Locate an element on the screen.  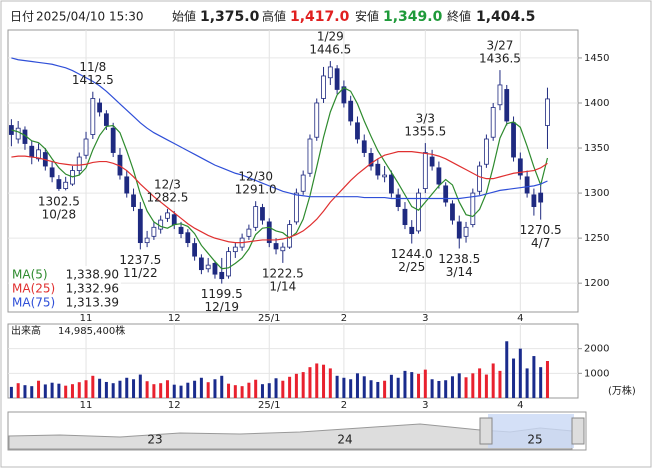
volume-panel is located at coordinates (293, 361).